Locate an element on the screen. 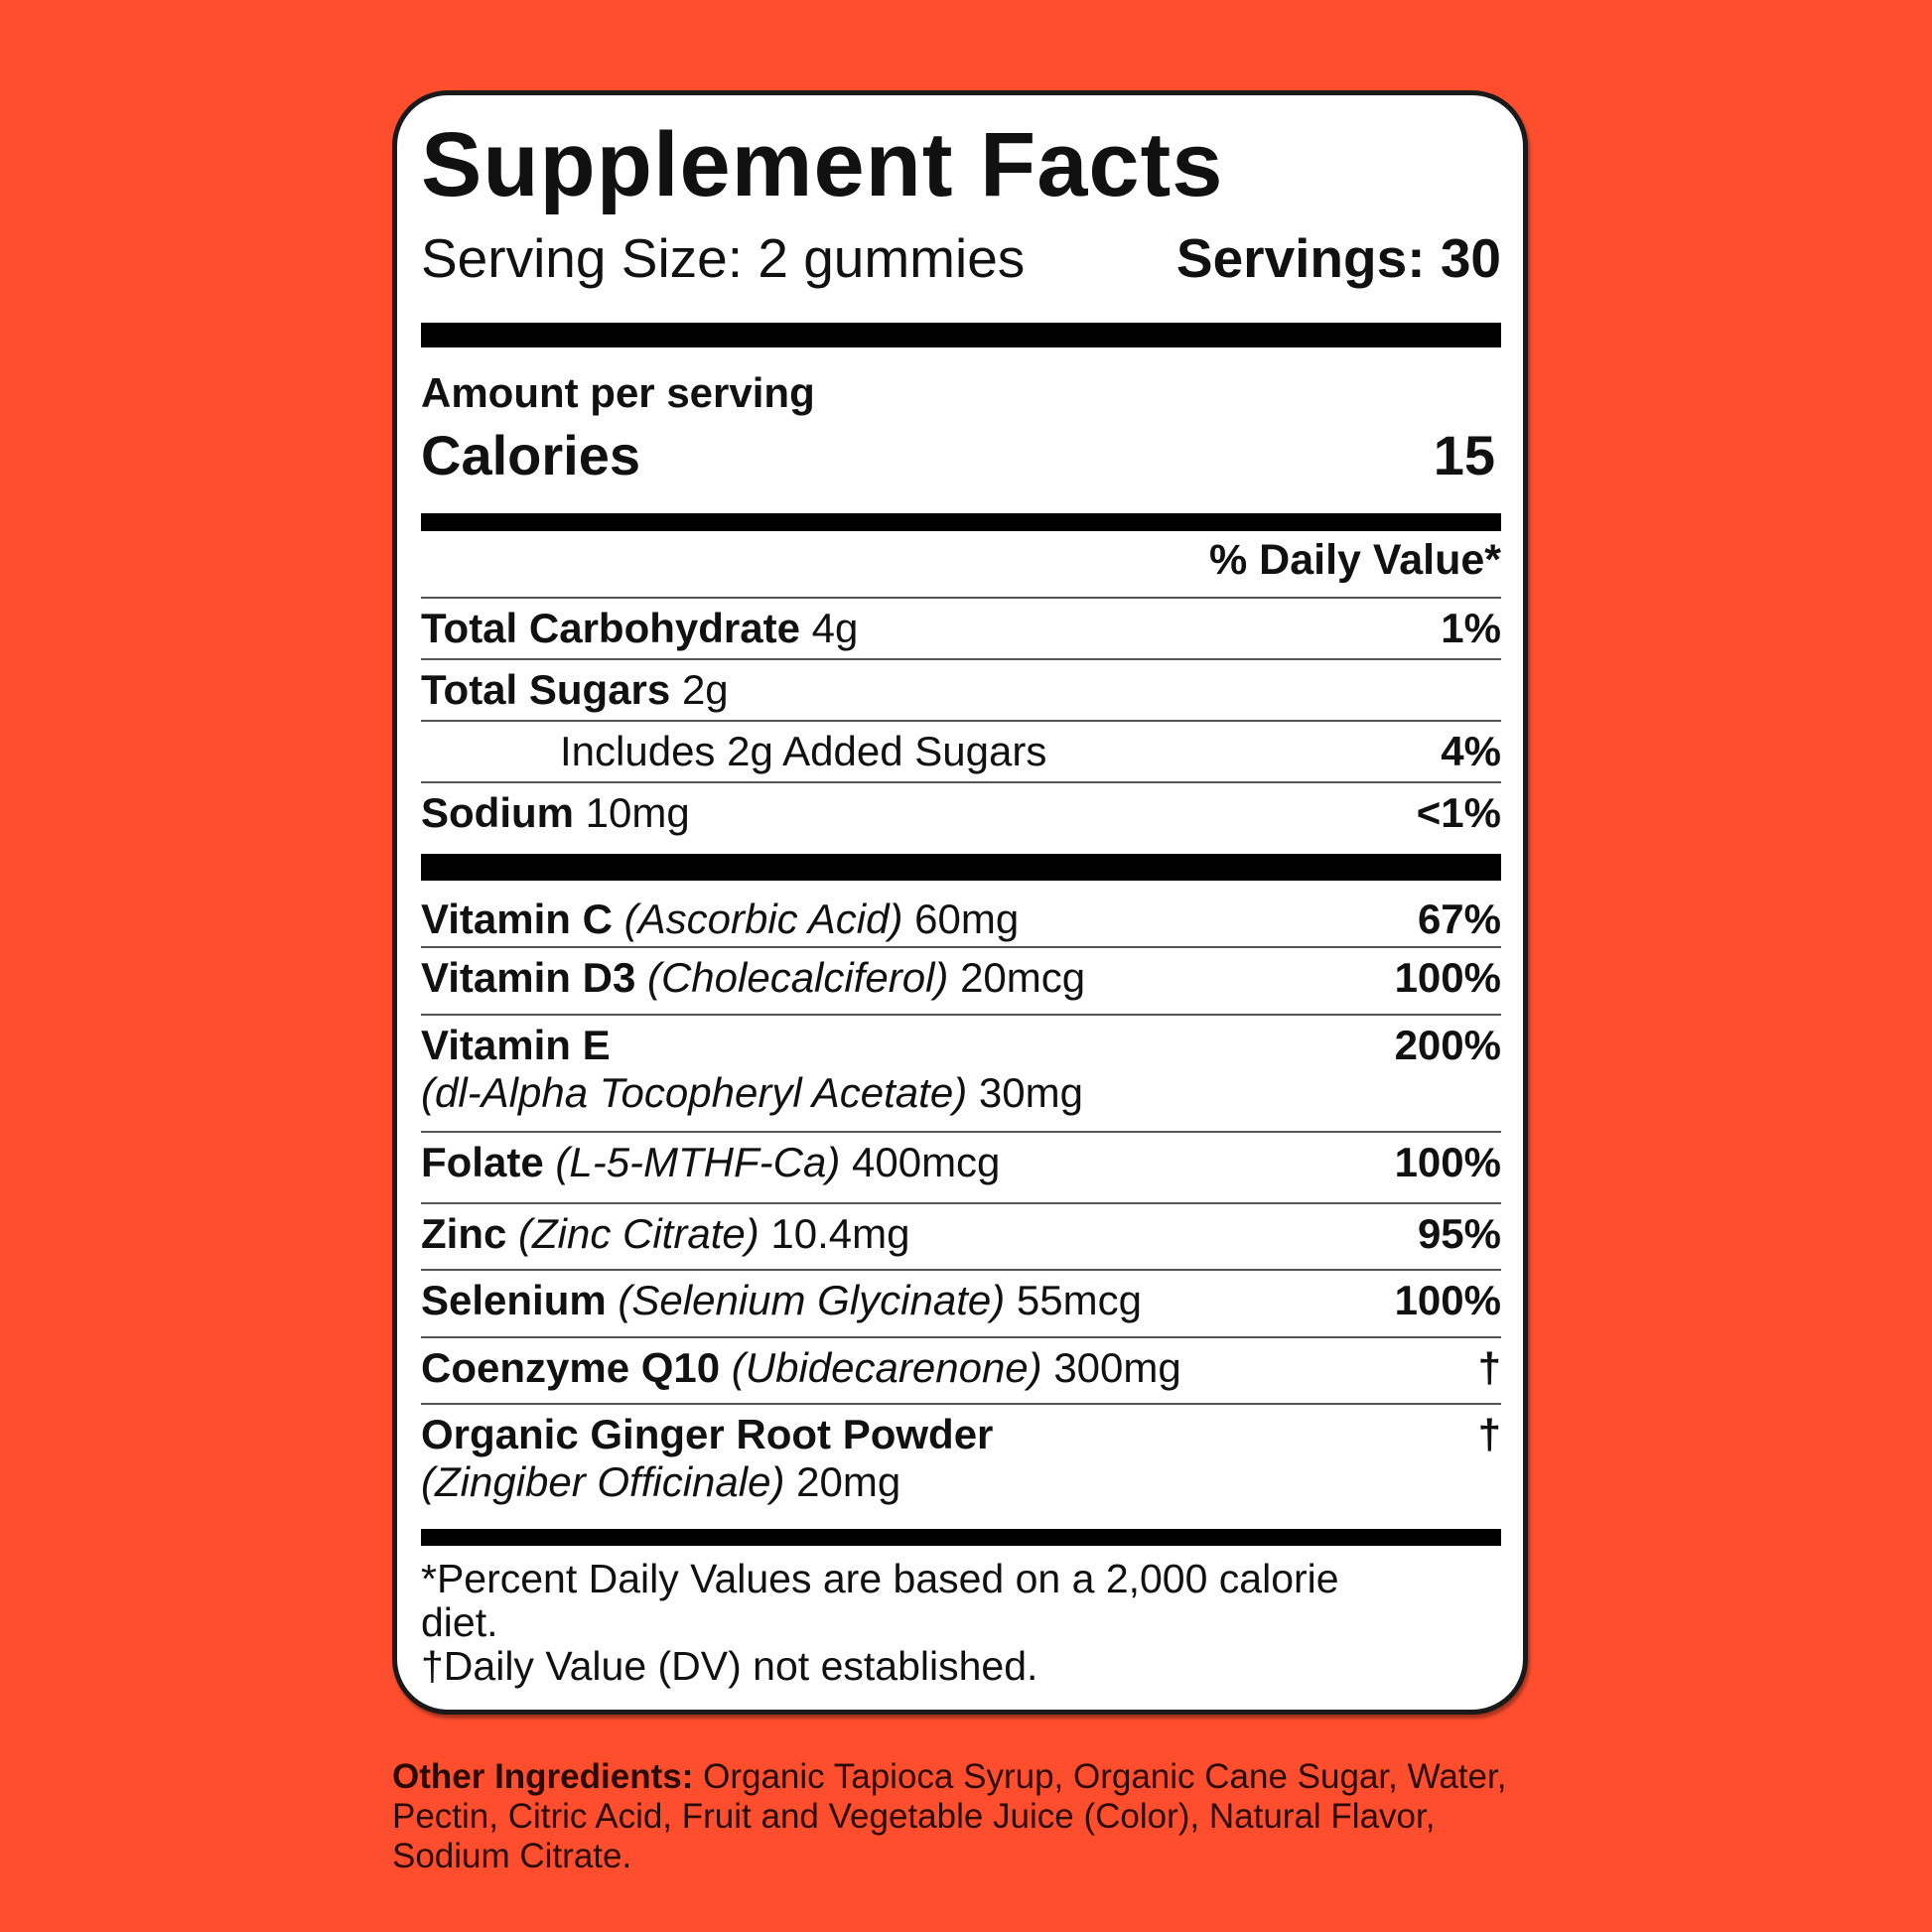 This screenshot has width=1932, height=1932. vitamin-label: Folate (L-5-MTHF-Ca) 400mcg is located at coordinates (711, 1162).